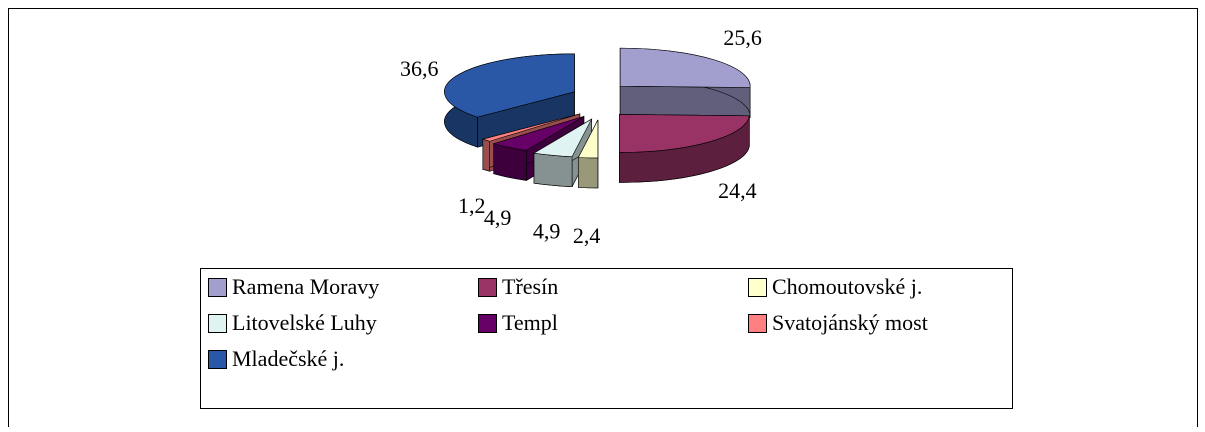 Image resolution: width=1205 pixels, height=432 pixels. Describe the element at coordinates (472, 205) in the screenshot. I see `data-label: 1,2` at that location.